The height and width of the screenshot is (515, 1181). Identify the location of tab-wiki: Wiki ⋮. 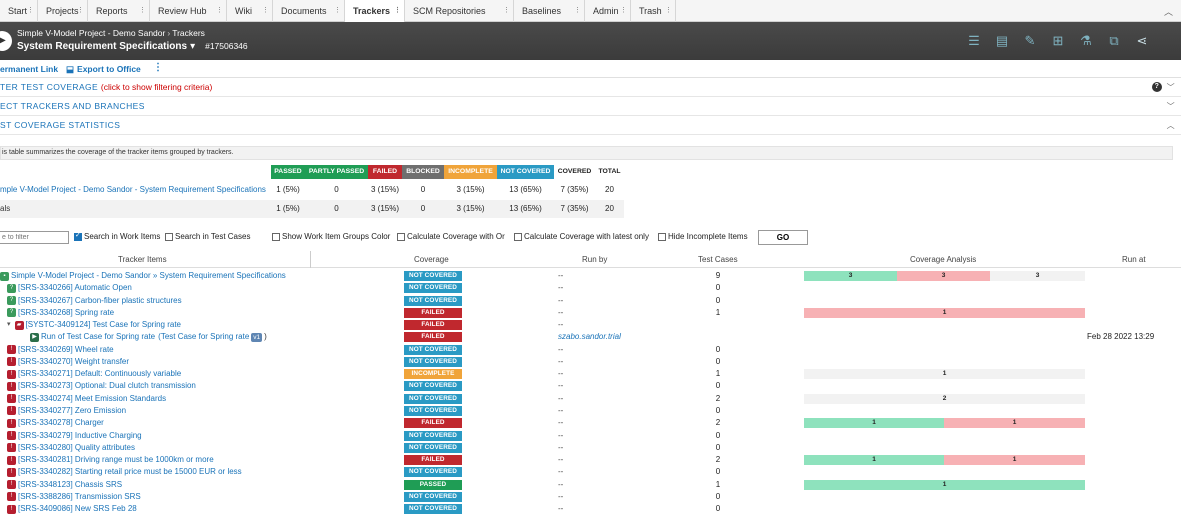
(250, 11).